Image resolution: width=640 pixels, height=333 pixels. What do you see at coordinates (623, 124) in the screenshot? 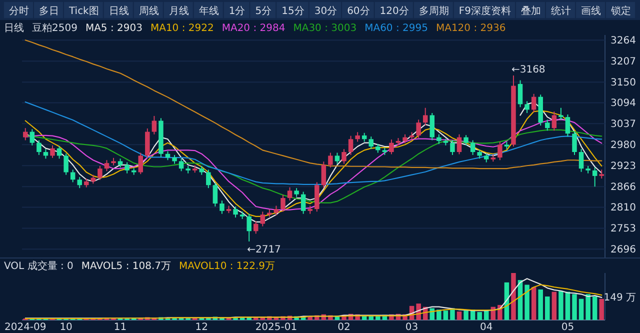
I see `y-tick-label: 3037` at bounding box center [623, 124].